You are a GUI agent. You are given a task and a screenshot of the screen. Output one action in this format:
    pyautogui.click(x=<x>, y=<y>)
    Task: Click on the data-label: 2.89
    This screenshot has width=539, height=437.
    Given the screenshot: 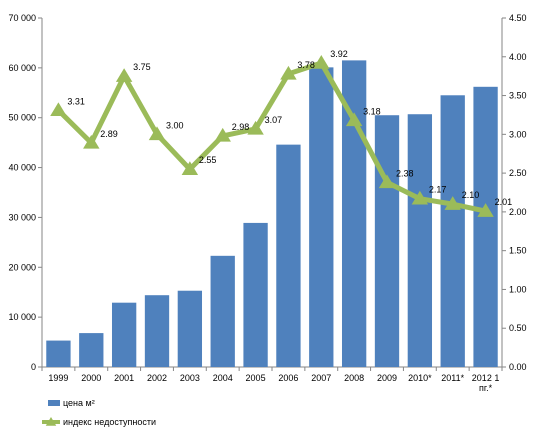 What is the action you would take?
    pyautogui.click(x=109, y=134)
    